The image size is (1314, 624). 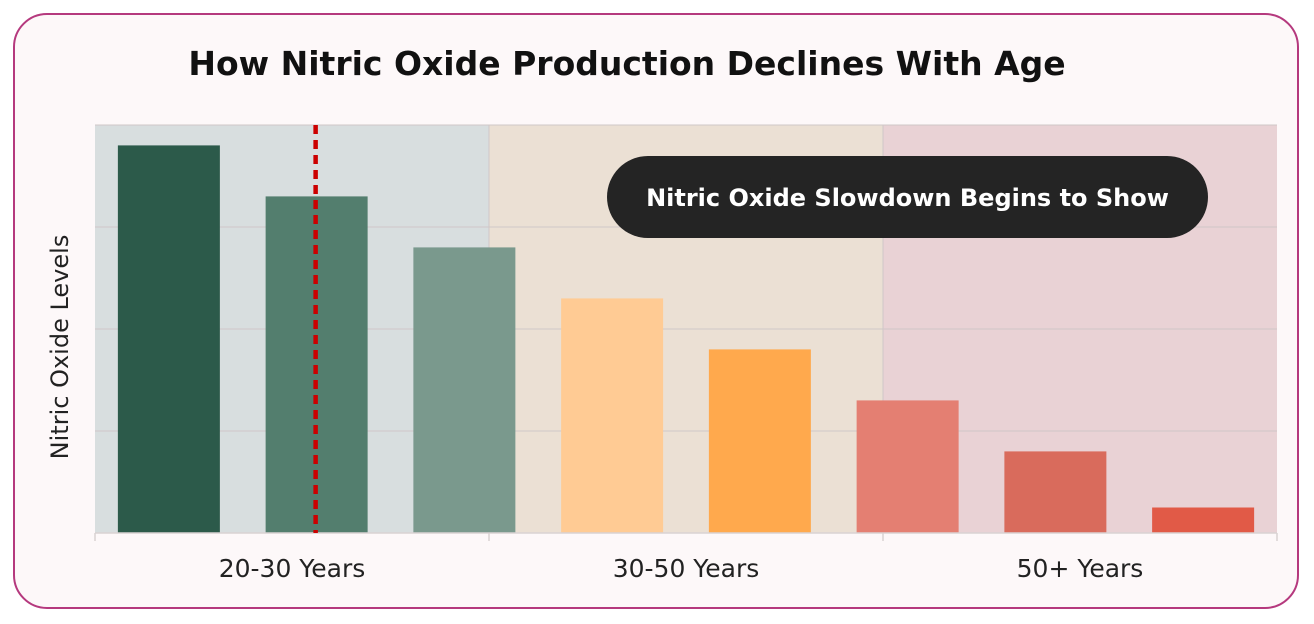 I want to click on annotation-pill, so click(x=907, y=197).